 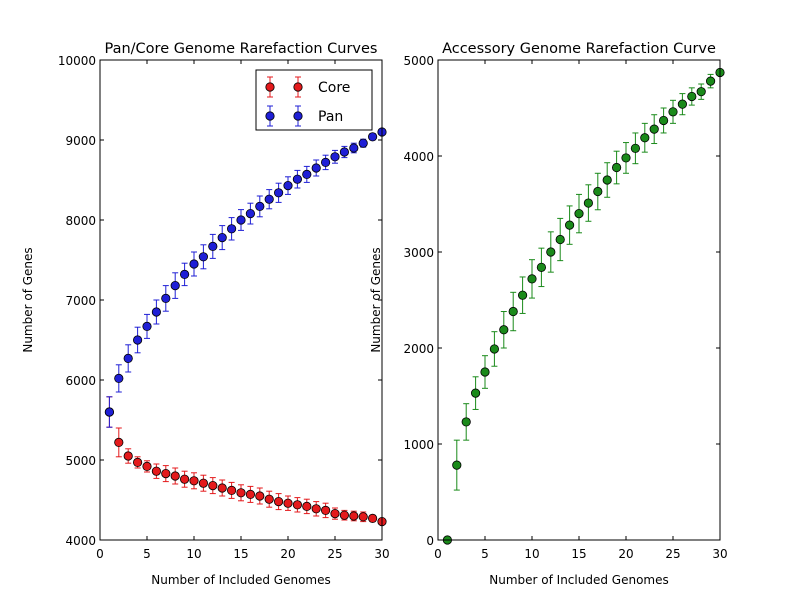 What do you see at coordinates (418, 253) in the screenshot?
I see `accessory-y-tick-label: 3000` at bounding box center [418, 253].